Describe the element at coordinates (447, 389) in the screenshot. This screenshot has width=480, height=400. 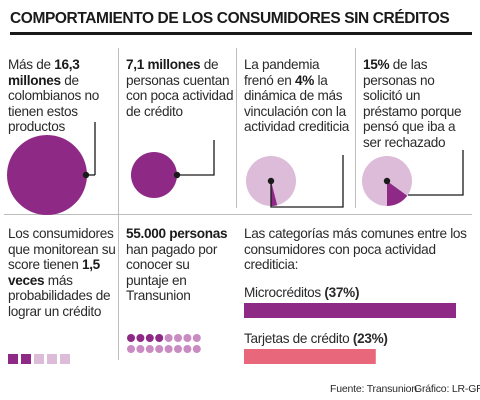
I see `footer-graphic: Gráfico: LR-GR` at that location.